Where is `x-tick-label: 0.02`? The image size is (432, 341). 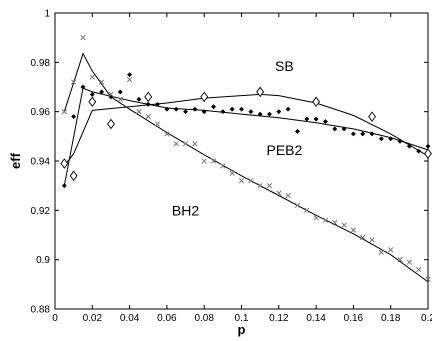 x-tick-label: 0.02 is located at coordinates (93, 318).